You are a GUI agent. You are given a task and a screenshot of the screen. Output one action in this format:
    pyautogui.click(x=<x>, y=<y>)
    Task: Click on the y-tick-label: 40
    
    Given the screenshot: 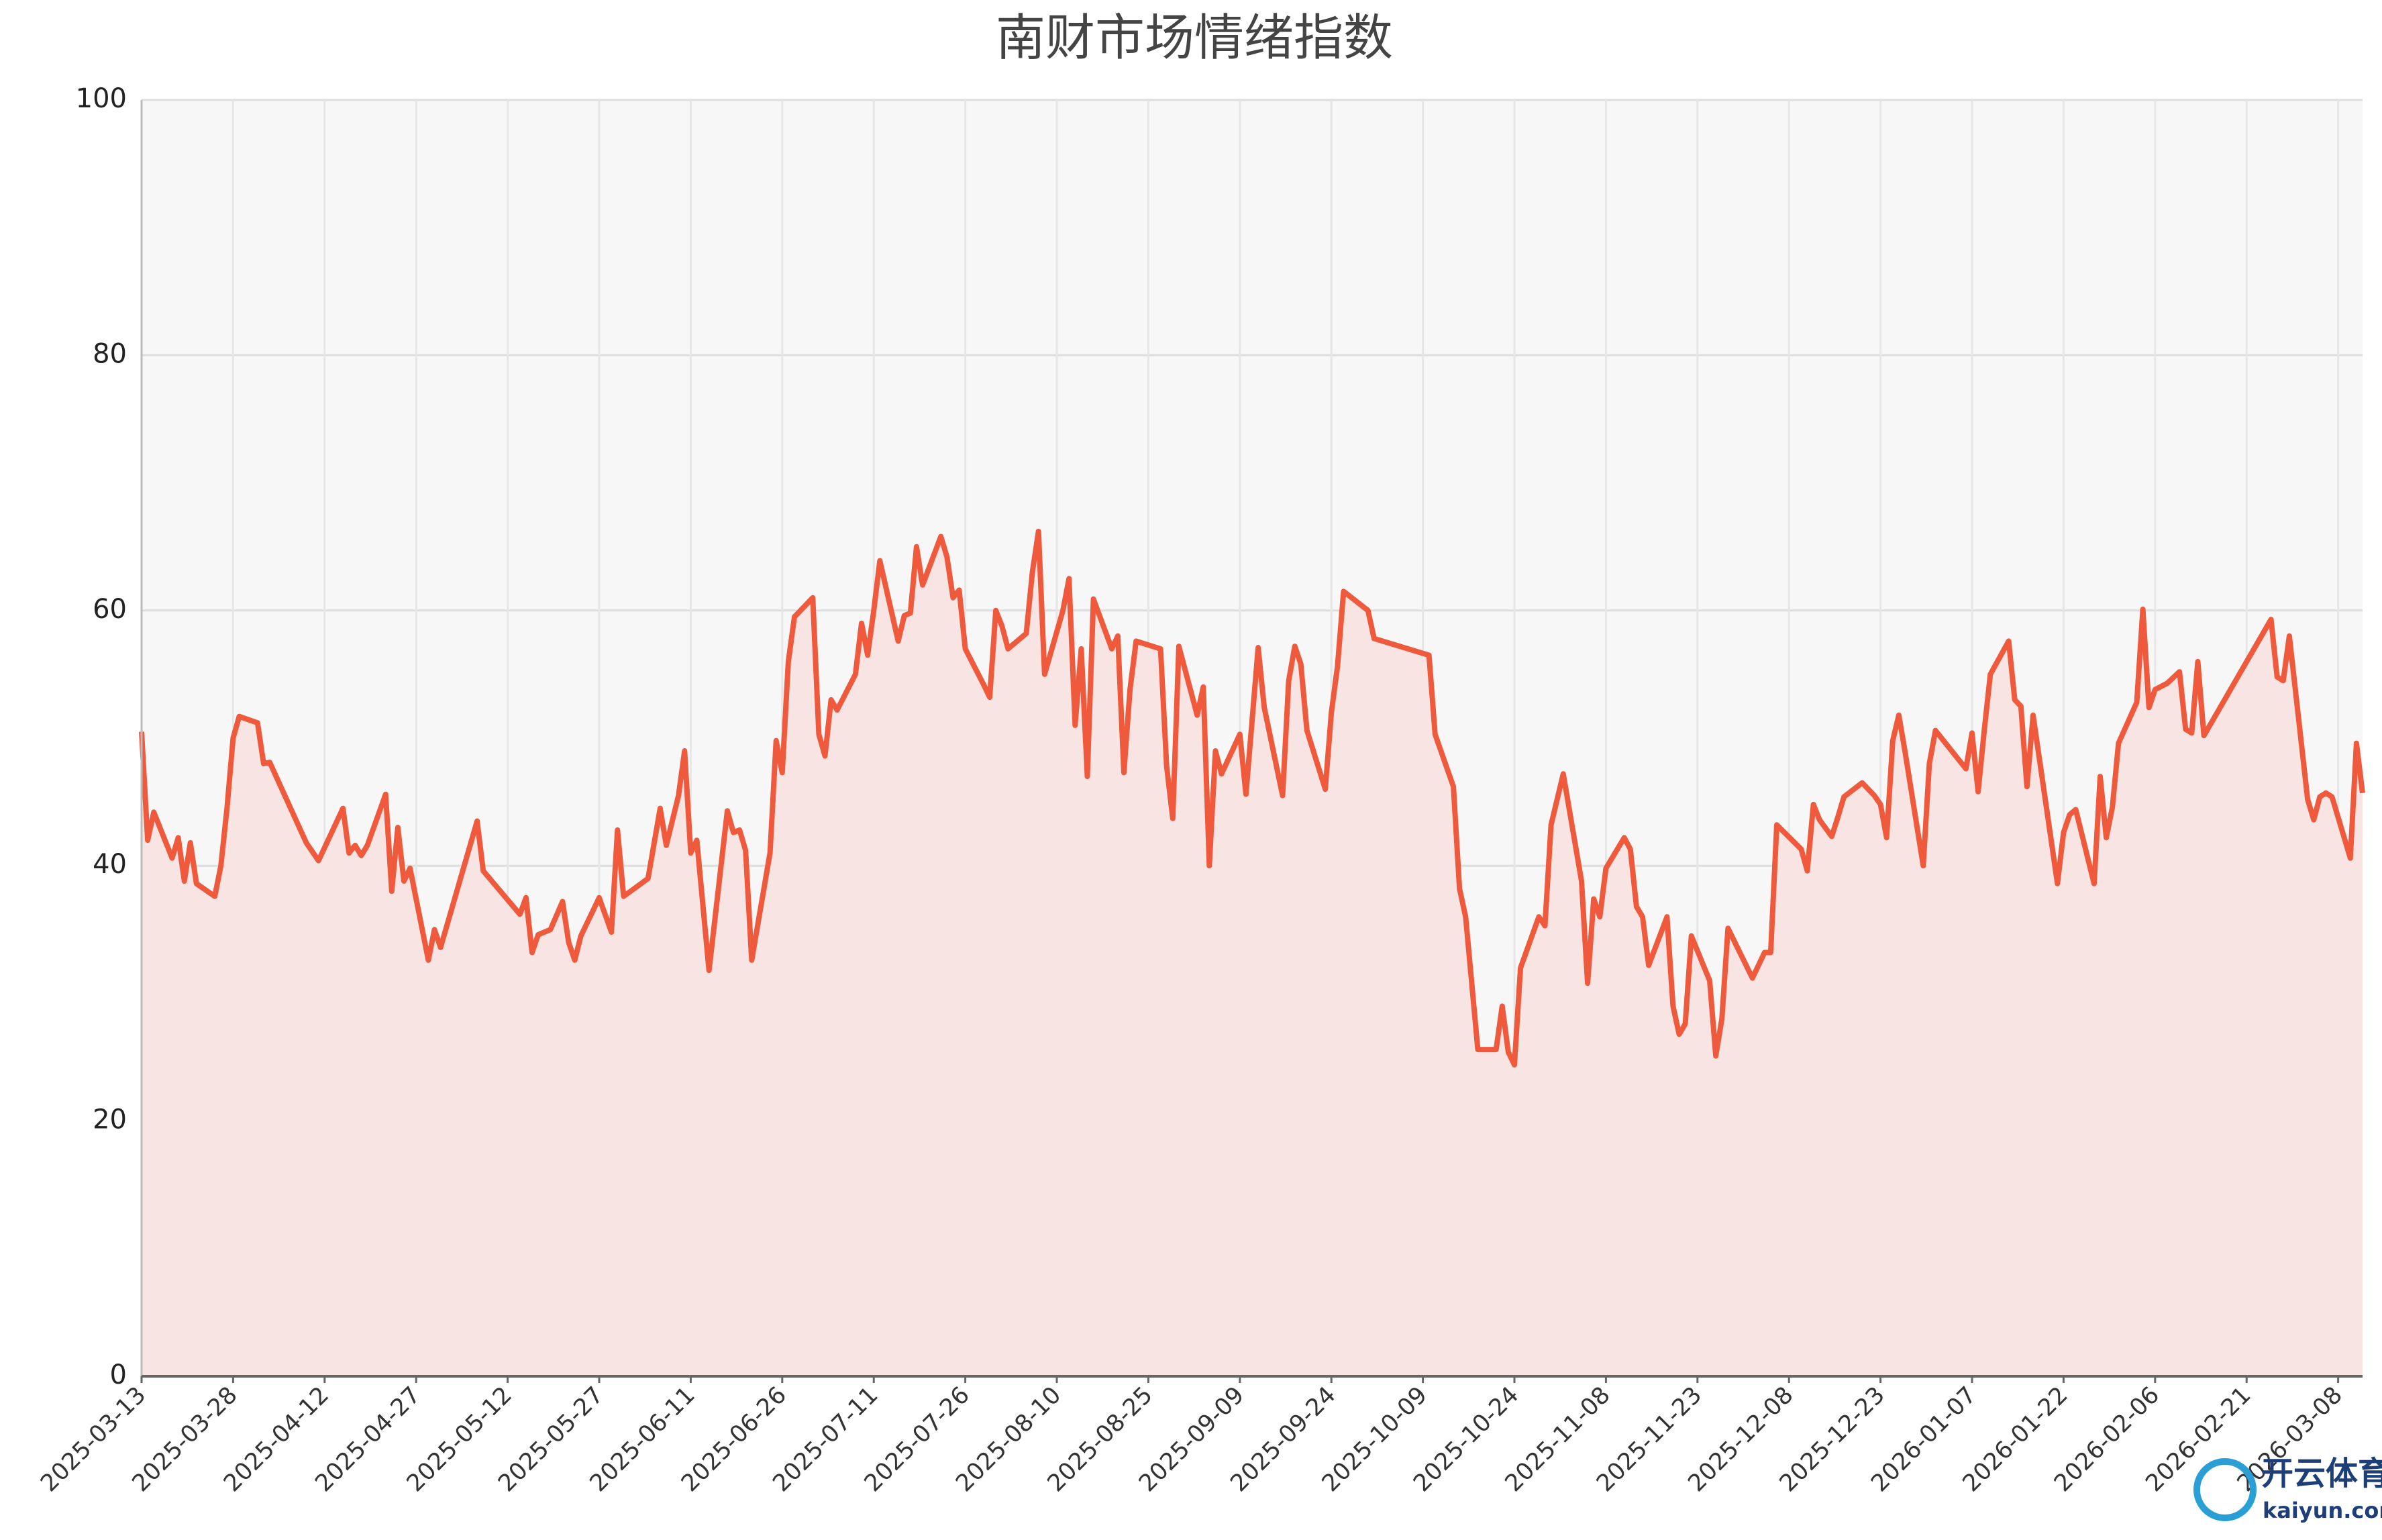 What is the action you would take?
    pyautogui.click(x=110, y=864)
    